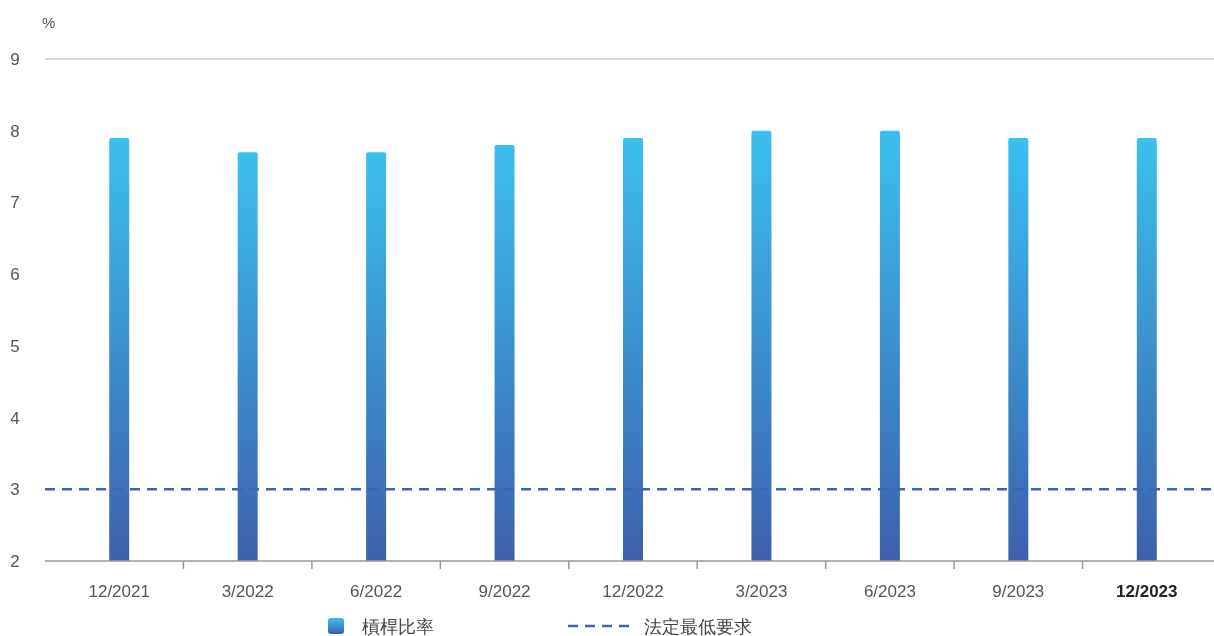 This screenshot has height=636, width=1214. Describe the element at coordinates (1018, 591) in the screenshot. I see `x-tick-label: 9/2023` at that location.